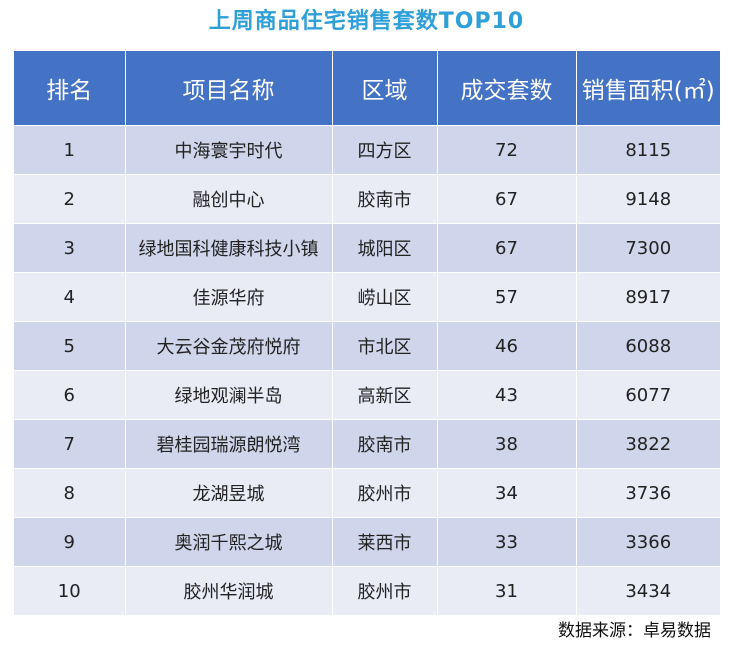 The width and height of the screenshot is (733, 656). Describe the element at coordinates (366, 21) in the screenshot. I see `page-title: 上周商品住宅销售套数TOP10` at that location.